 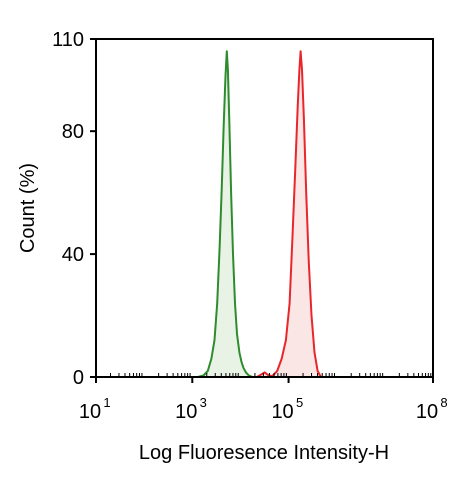 I want to click on y-tick-label: 110, so click(x=68, y=40).